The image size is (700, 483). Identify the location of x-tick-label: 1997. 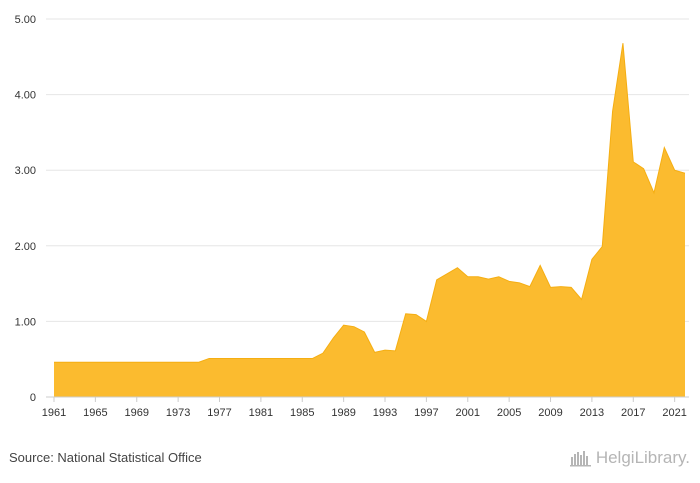
(426, 413).